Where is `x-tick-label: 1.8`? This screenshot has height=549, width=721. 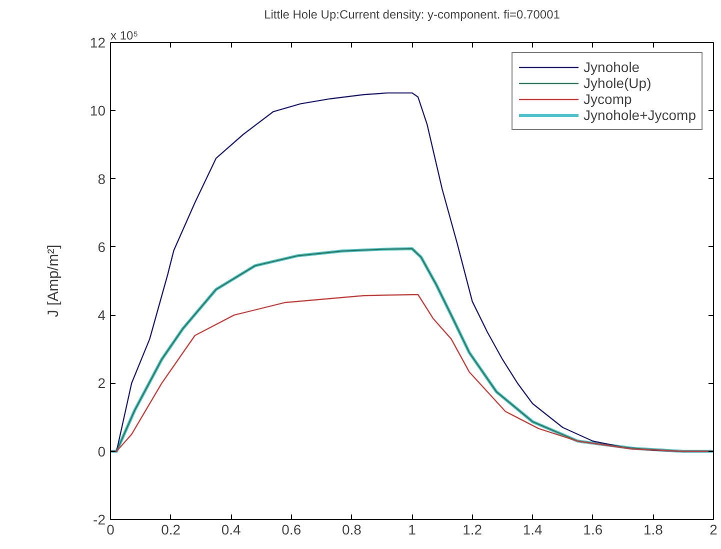 x-tick-label: 1.8 is located at coordinates (653, 530).